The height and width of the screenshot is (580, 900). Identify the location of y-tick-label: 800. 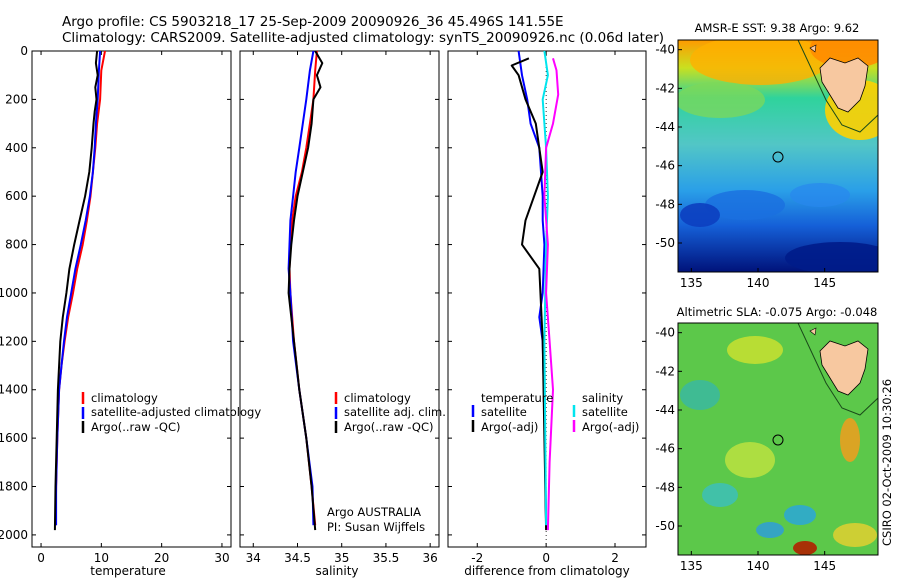
(16, 245).